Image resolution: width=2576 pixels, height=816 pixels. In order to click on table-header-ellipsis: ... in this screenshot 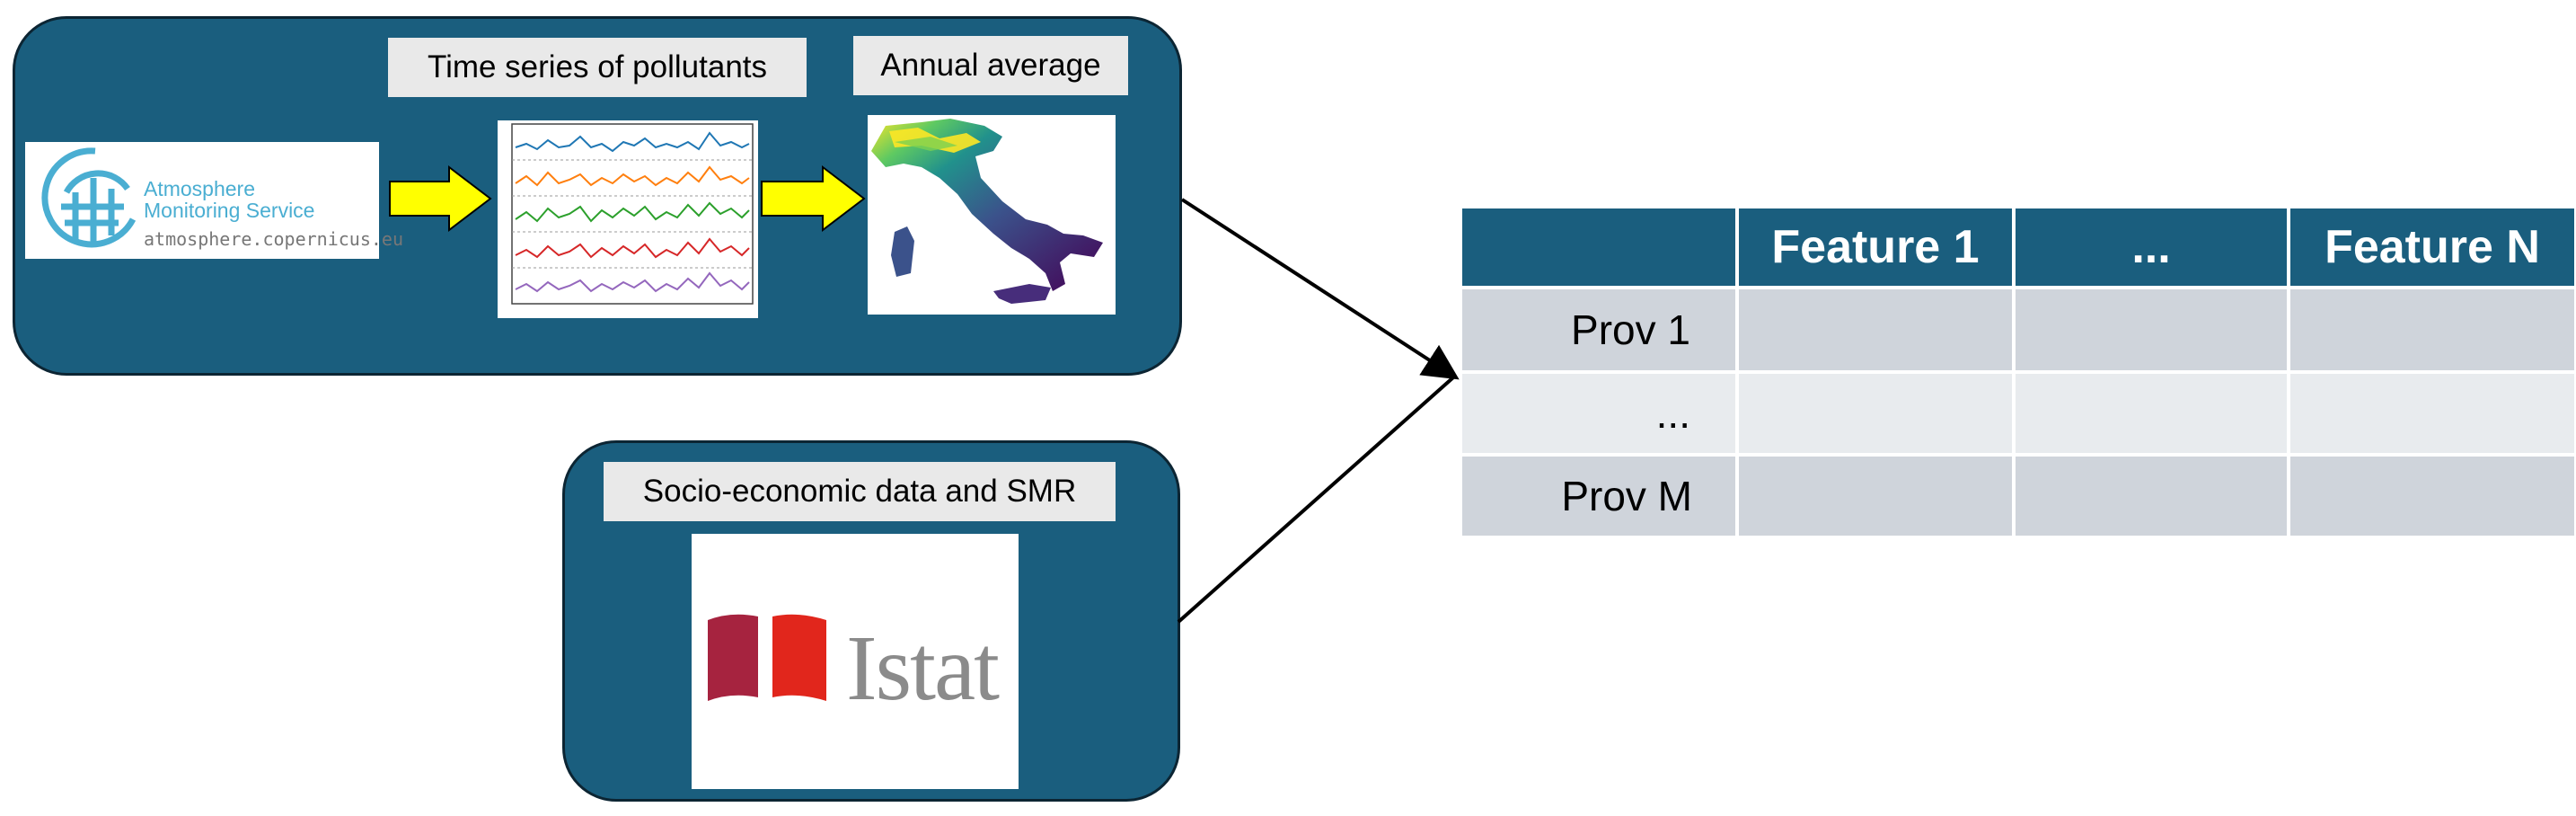, I will do `click(2151, 247)`.